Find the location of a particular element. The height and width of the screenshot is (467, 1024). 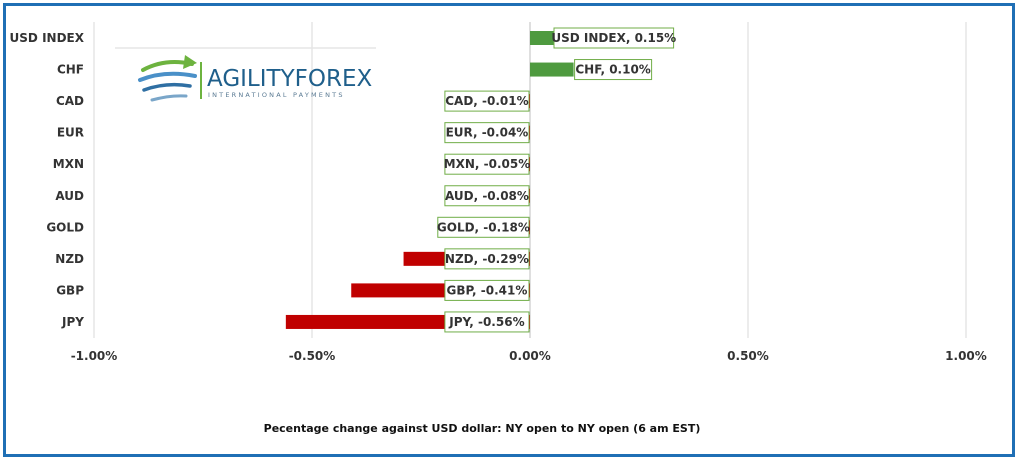

data-label: JPY, -0.56% is located at coordinates (487, 322).